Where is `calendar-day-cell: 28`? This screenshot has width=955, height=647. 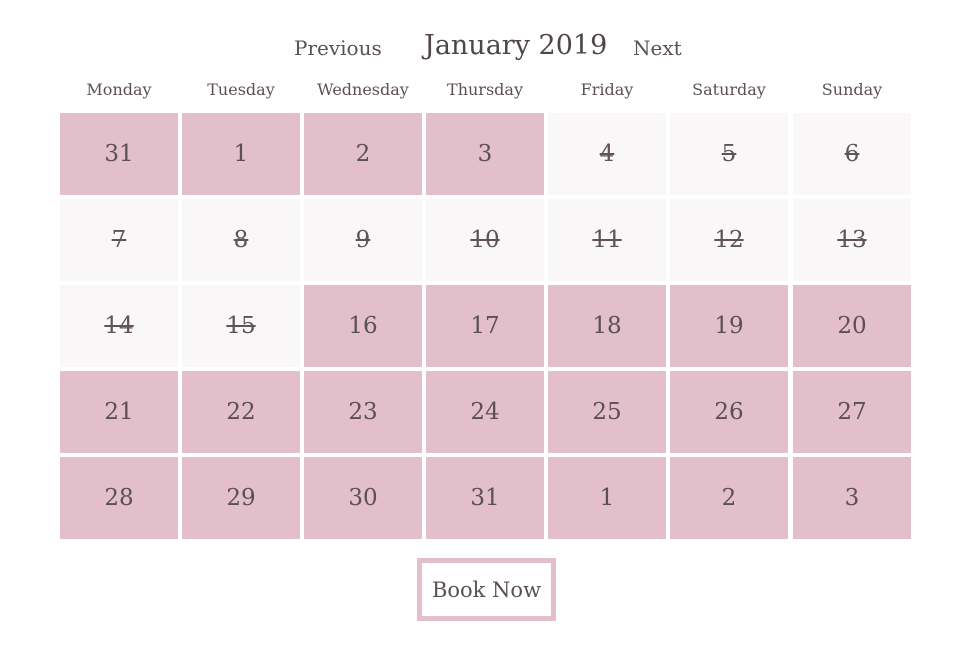
calendar-day-cell: 28 is located at coordinates (119, 498).